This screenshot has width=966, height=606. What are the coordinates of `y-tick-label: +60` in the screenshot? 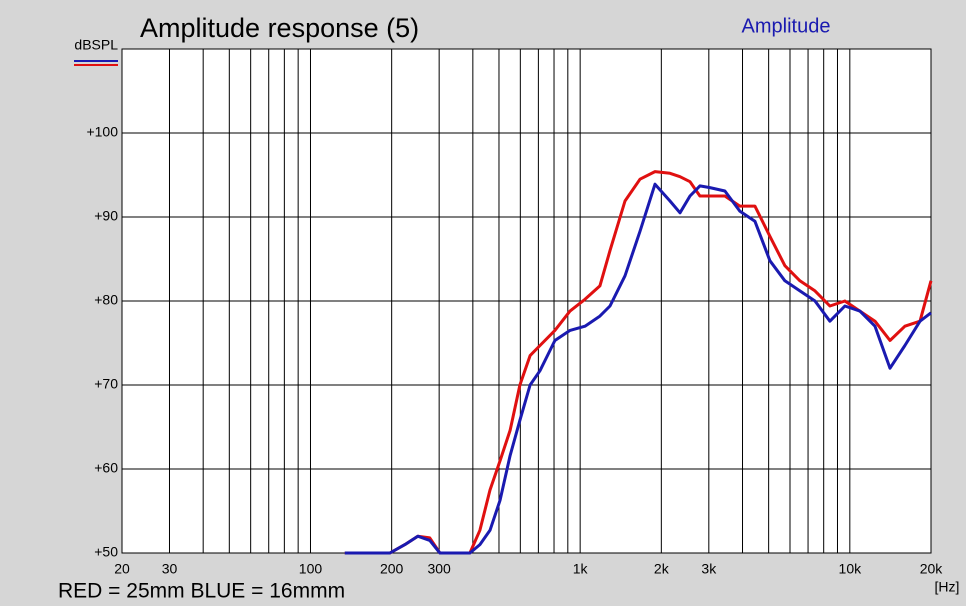 It's located at (106, 468).